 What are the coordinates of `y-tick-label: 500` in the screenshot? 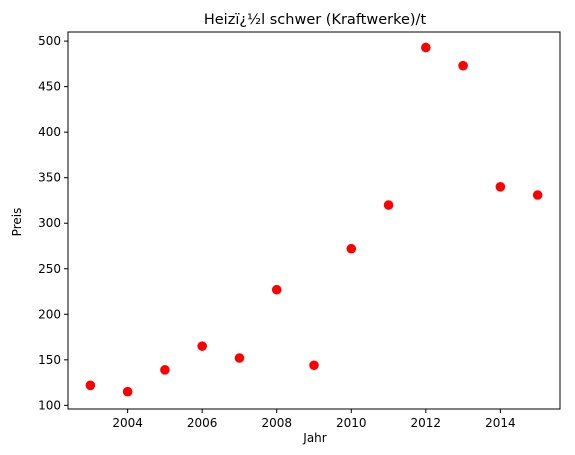 It's located at (49, 41).